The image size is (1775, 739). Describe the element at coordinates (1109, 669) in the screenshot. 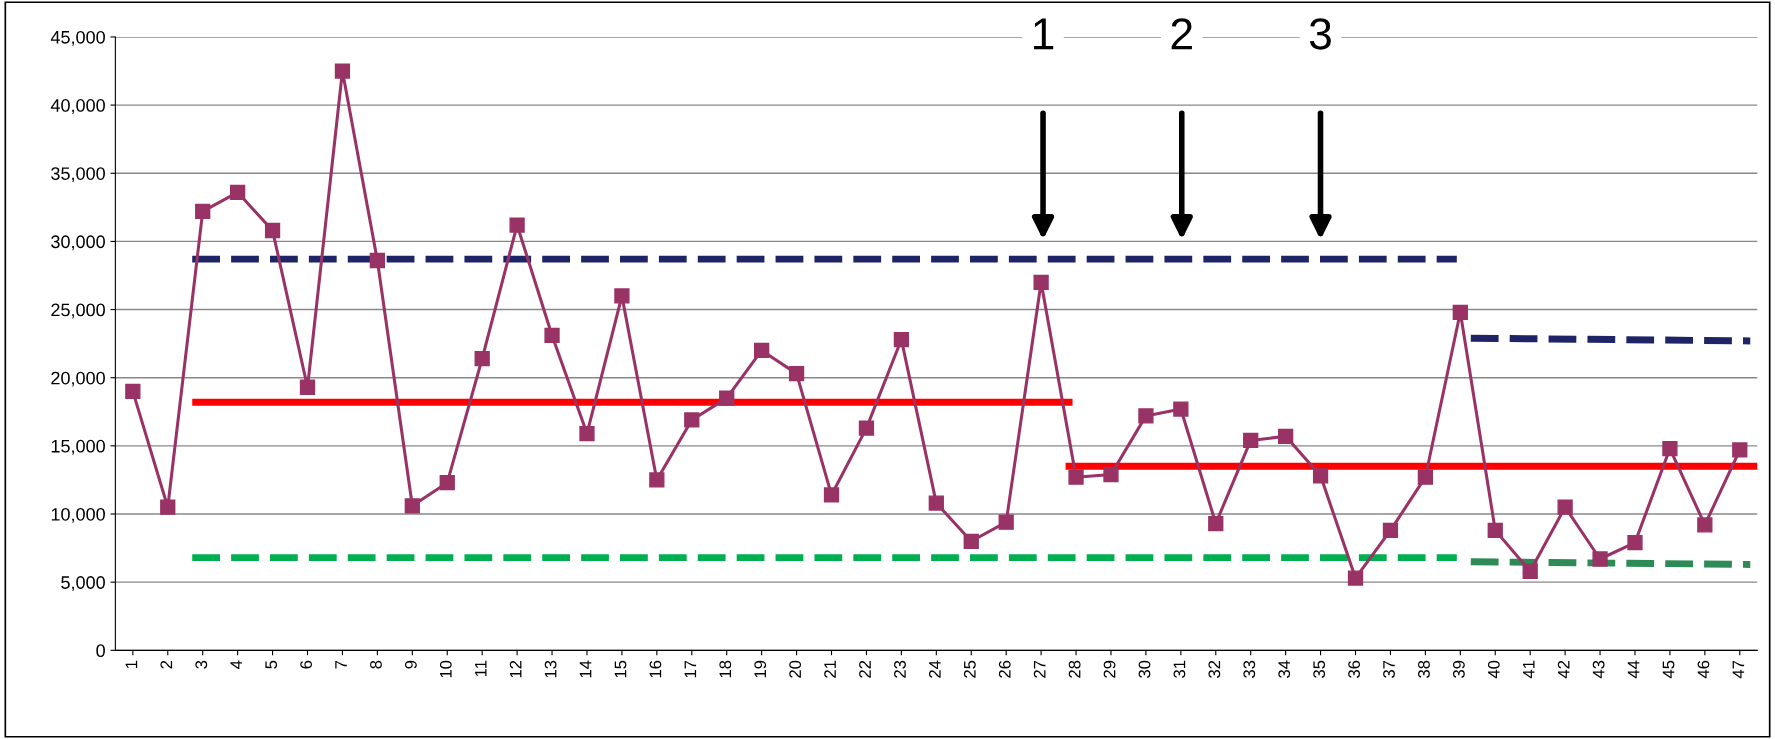

I see `x-tick-label: 29` at that location.